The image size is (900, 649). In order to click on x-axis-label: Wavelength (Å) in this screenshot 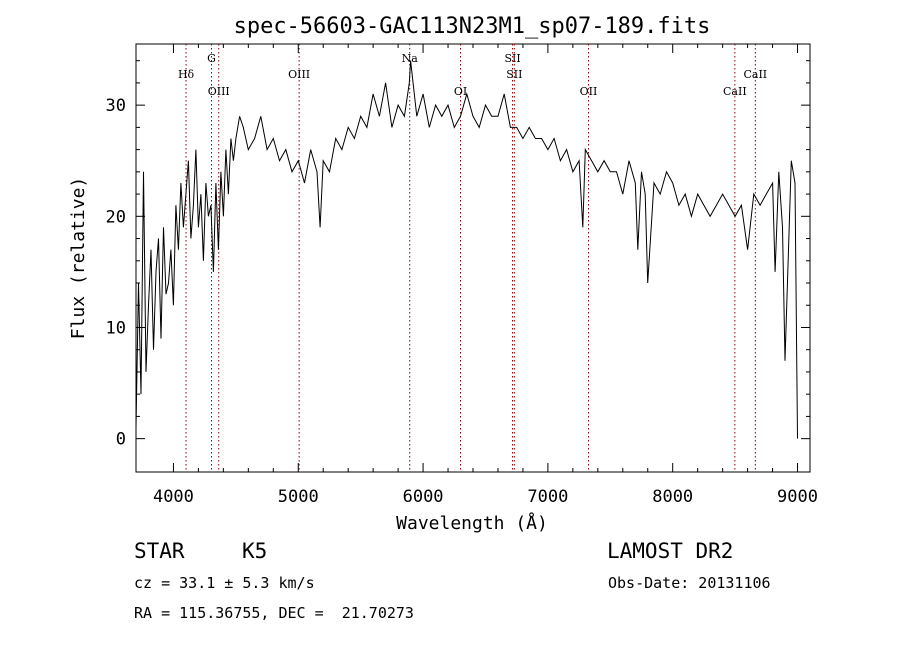, I will do `click(472, 523)`.